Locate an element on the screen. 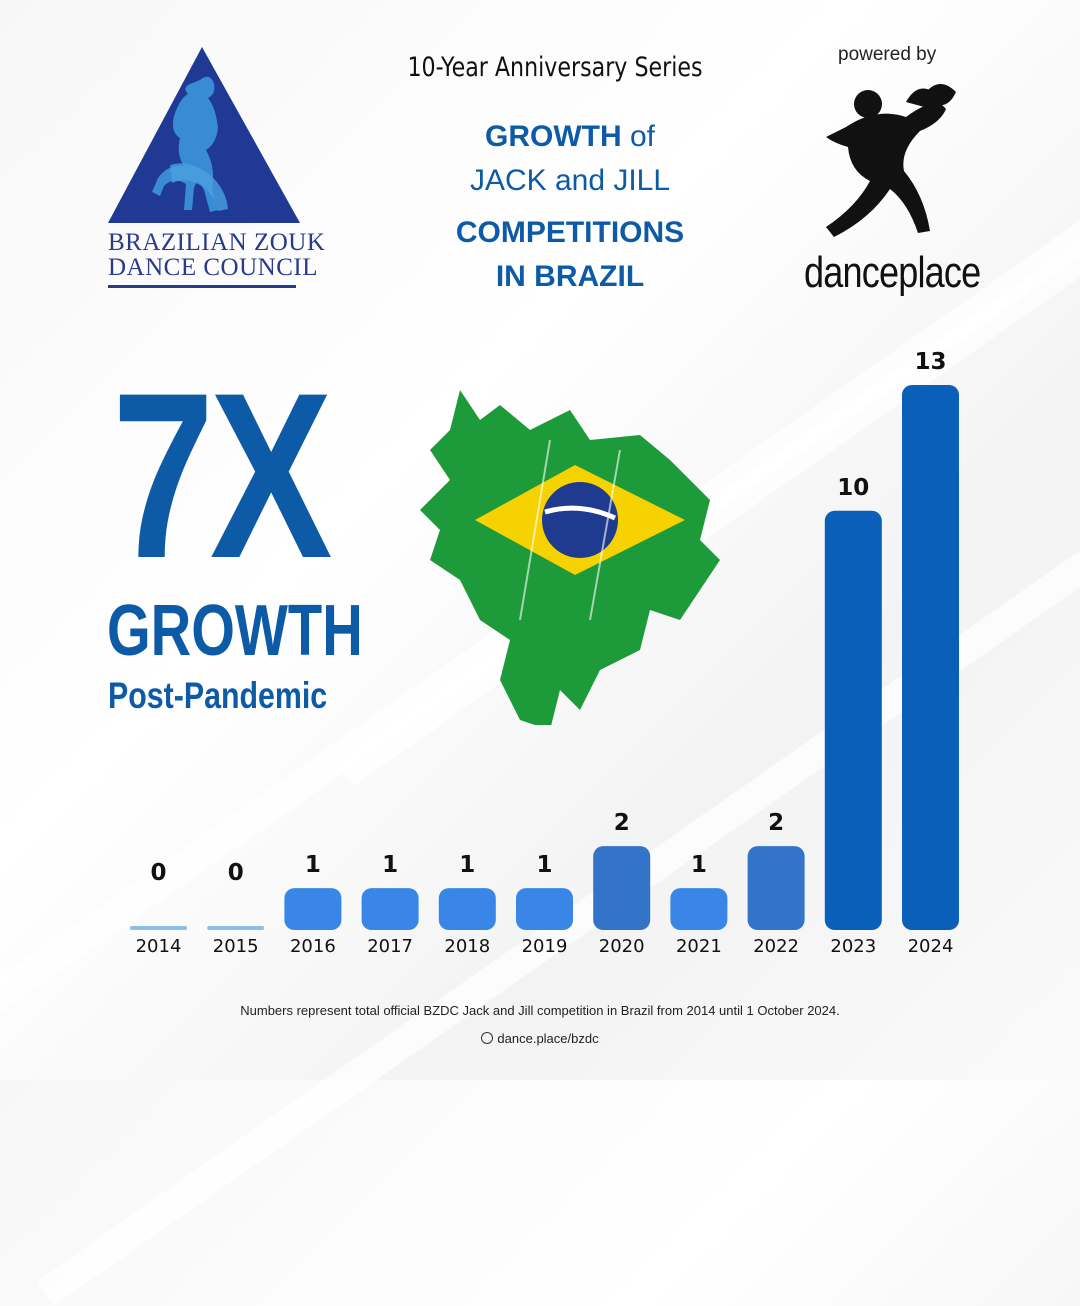  series-title: 10-Year Anniversary Series is located at coordinates (555, 67).